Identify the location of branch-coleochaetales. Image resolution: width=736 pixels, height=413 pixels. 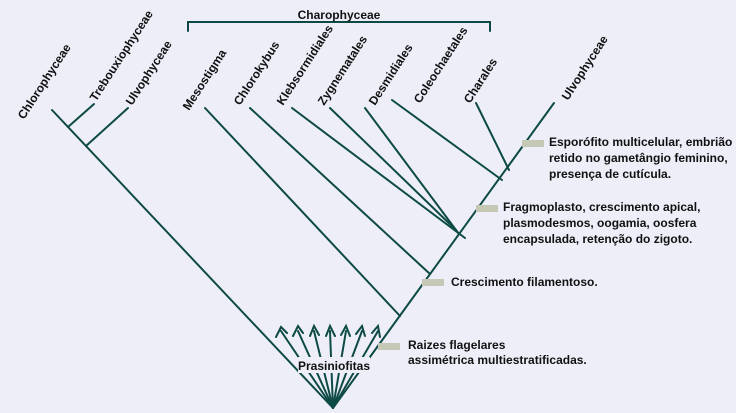
(447, 140).